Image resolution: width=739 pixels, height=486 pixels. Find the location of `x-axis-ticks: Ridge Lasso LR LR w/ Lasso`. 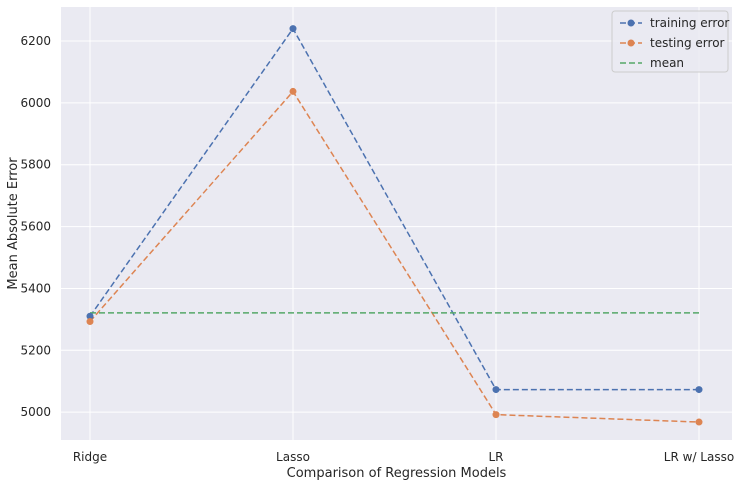

x-axis-ticks: Ridge Lasso LR LR w/ Lasso is located at coordinates (403, 457).